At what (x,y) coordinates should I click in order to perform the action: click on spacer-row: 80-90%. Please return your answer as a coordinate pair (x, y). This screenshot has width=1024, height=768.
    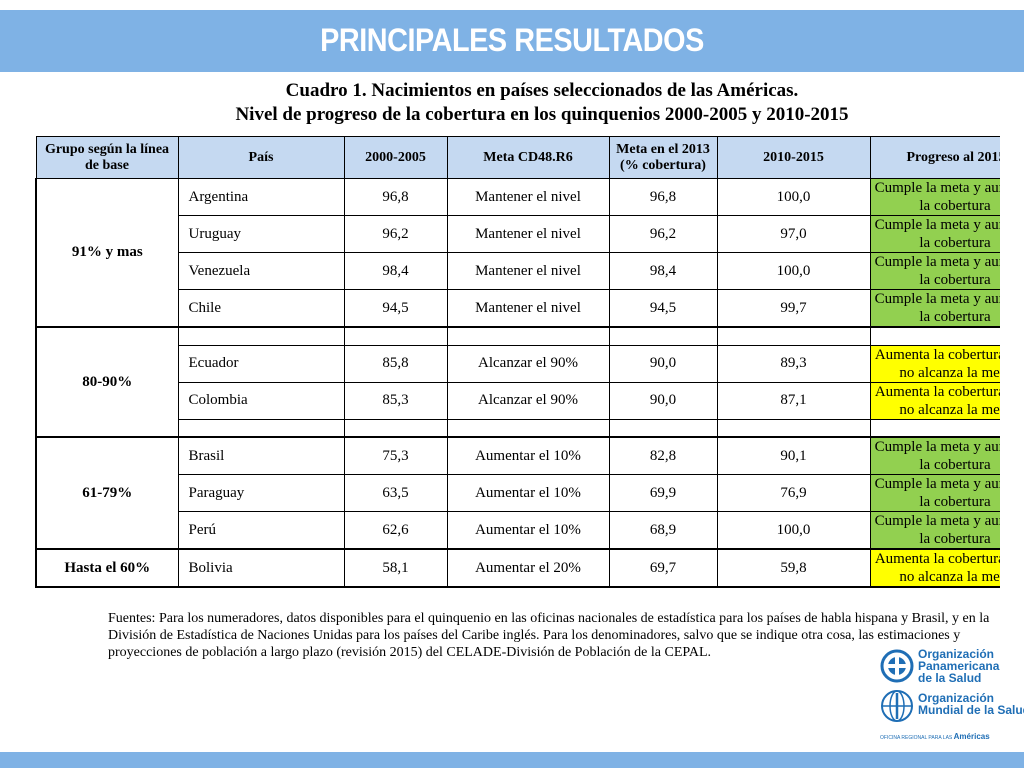
    Looking at the image, I should click on (517, 382).